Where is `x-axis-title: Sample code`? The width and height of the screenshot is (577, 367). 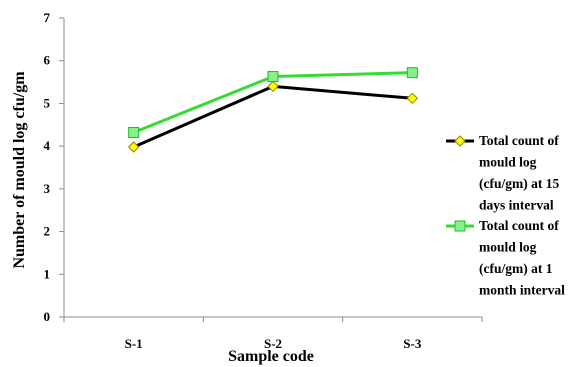
x-axis-title: Sample code is located at coordinates (271, 356).